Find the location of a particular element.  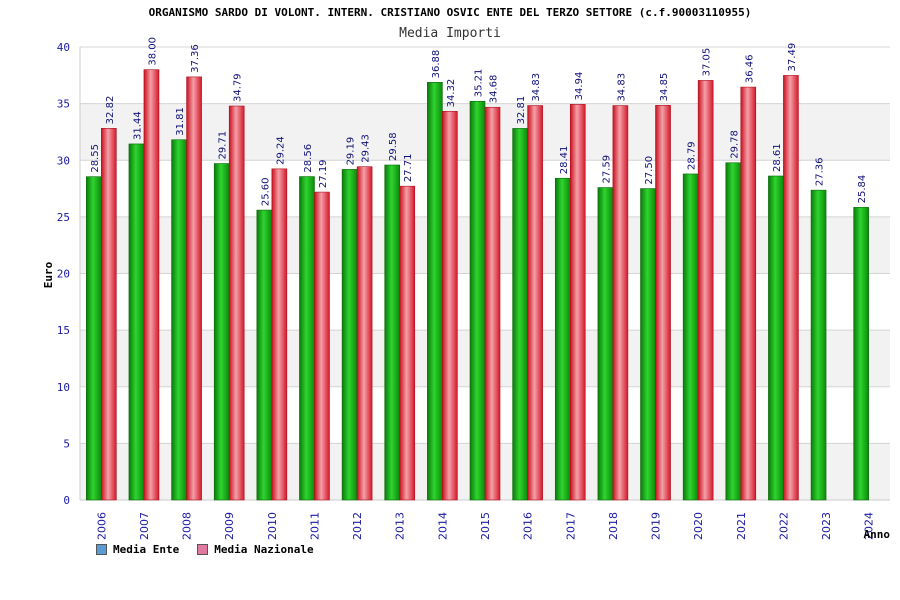

bar-value-label: 29.24 is located at coordinates (280, 150).